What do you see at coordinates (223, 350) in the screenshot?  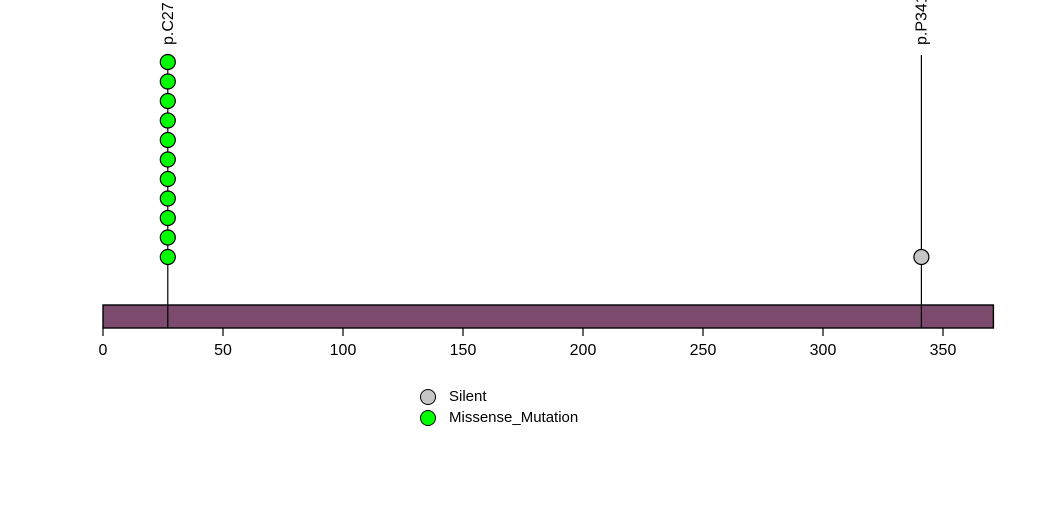 I see `axis-tick-label: 50` at bounding box center [223, 350].